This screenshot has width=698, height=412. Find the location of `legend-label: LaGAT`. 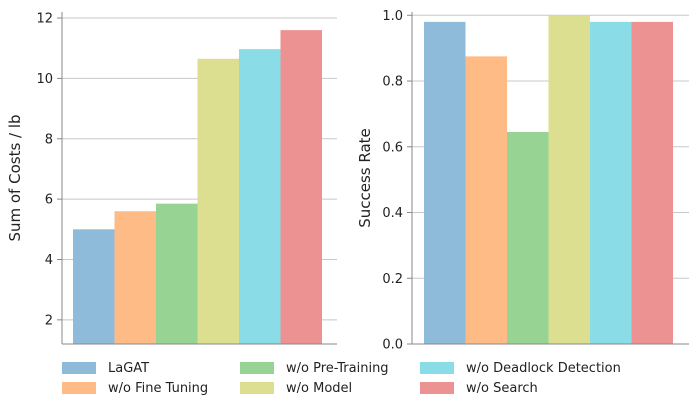

legend-label: LaGAT is located at coordinates (129, 368).